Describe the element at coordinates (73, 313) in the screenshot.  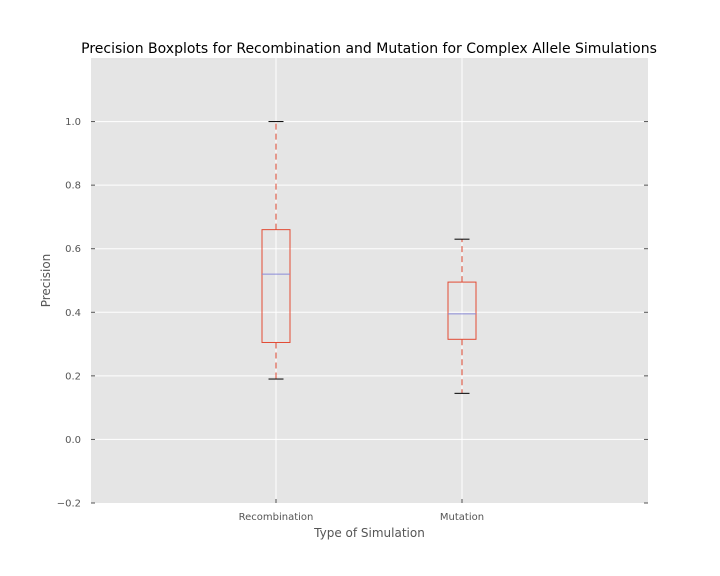
I see `y-tick-label: 0.4` at that location.